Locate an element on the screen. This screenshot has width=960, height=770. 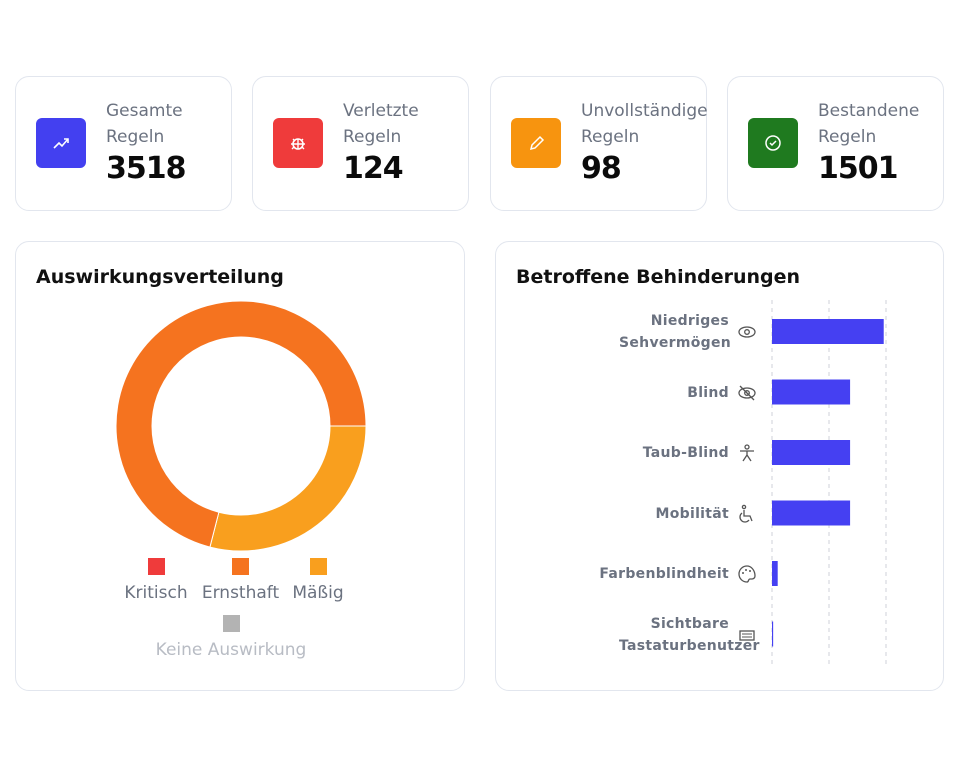
disabilities-bar-chart is located at coordinates (829, 482).